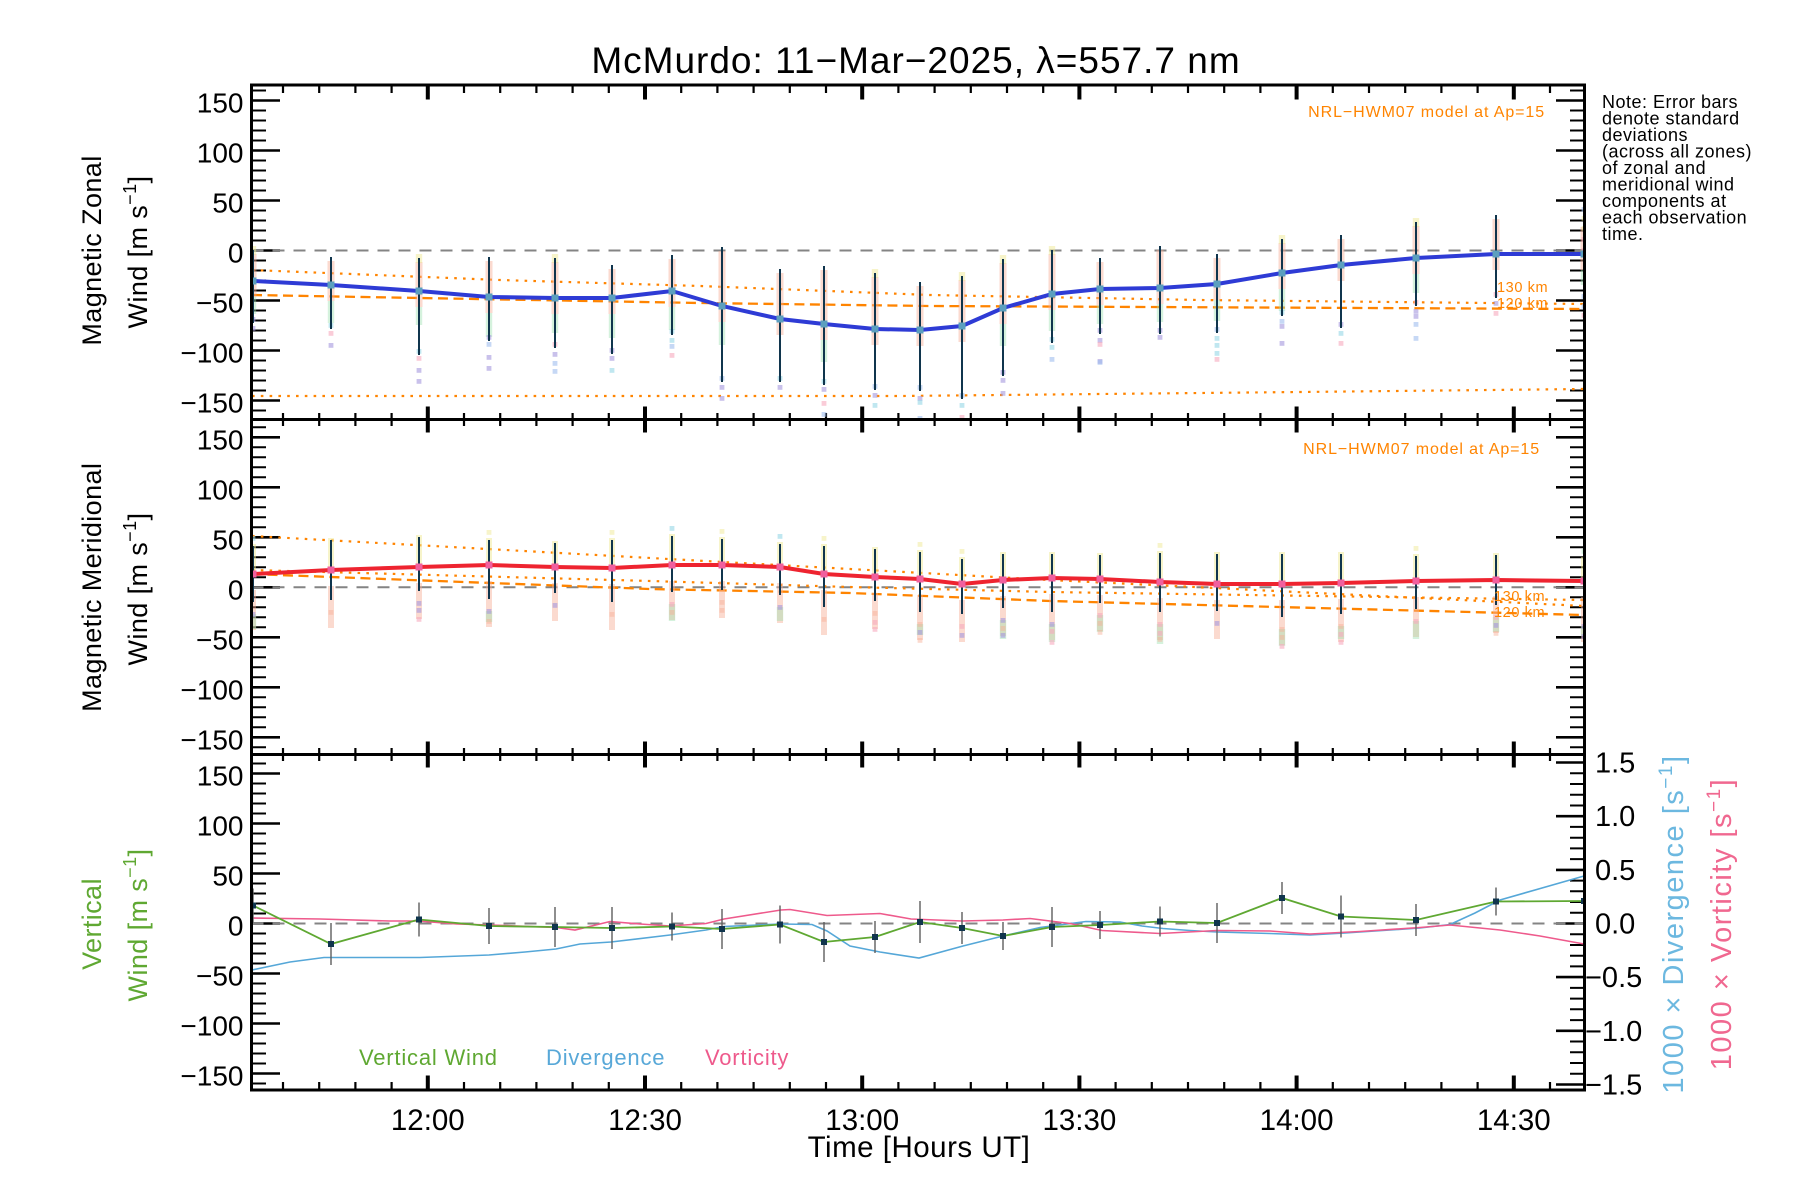 This screenshot has width=1800, height=1200. I want to click on svg-text: 1000 × Vorticity [s−1], so click(1721, 924).